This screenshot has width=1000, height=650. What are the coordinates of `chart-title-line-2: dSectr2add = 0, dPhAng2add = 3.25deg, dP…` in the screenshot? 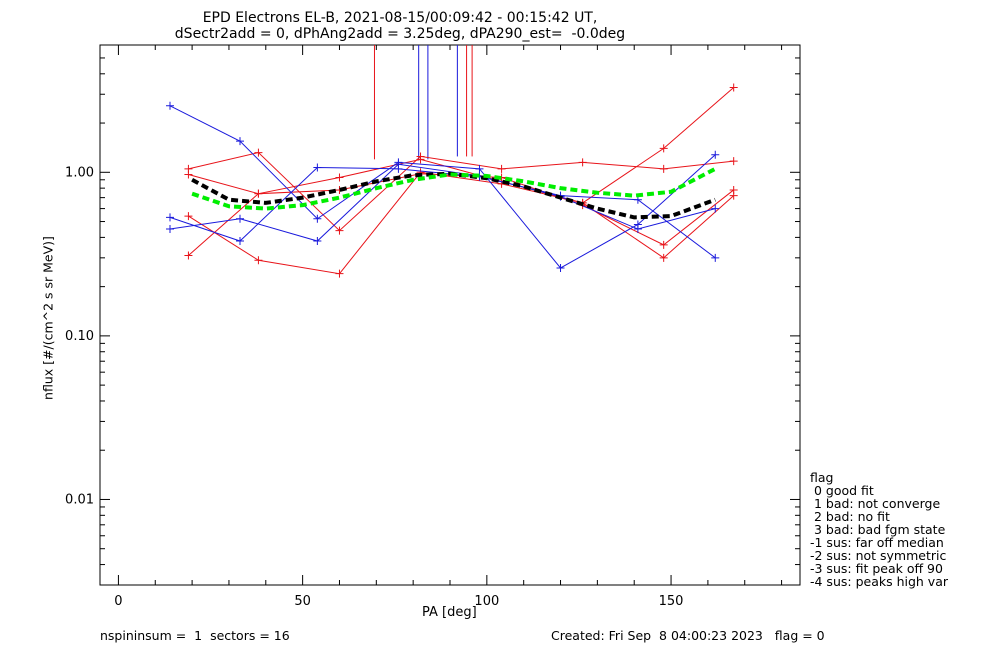 It's located at (400, 34).